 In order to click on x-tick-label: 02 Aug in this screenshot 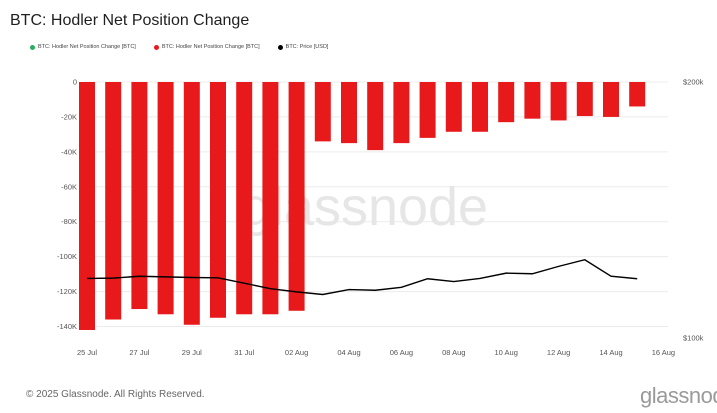, I will do `click(296, 352)`.